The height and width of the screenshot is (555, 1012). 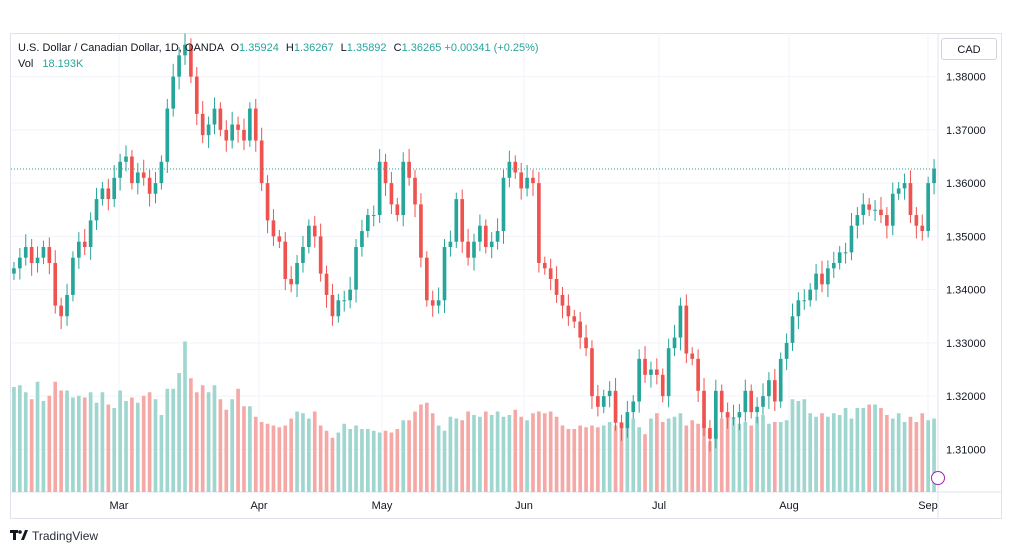 I want to click on price-tick-label: 1.32000, so click(x=966, y=397).